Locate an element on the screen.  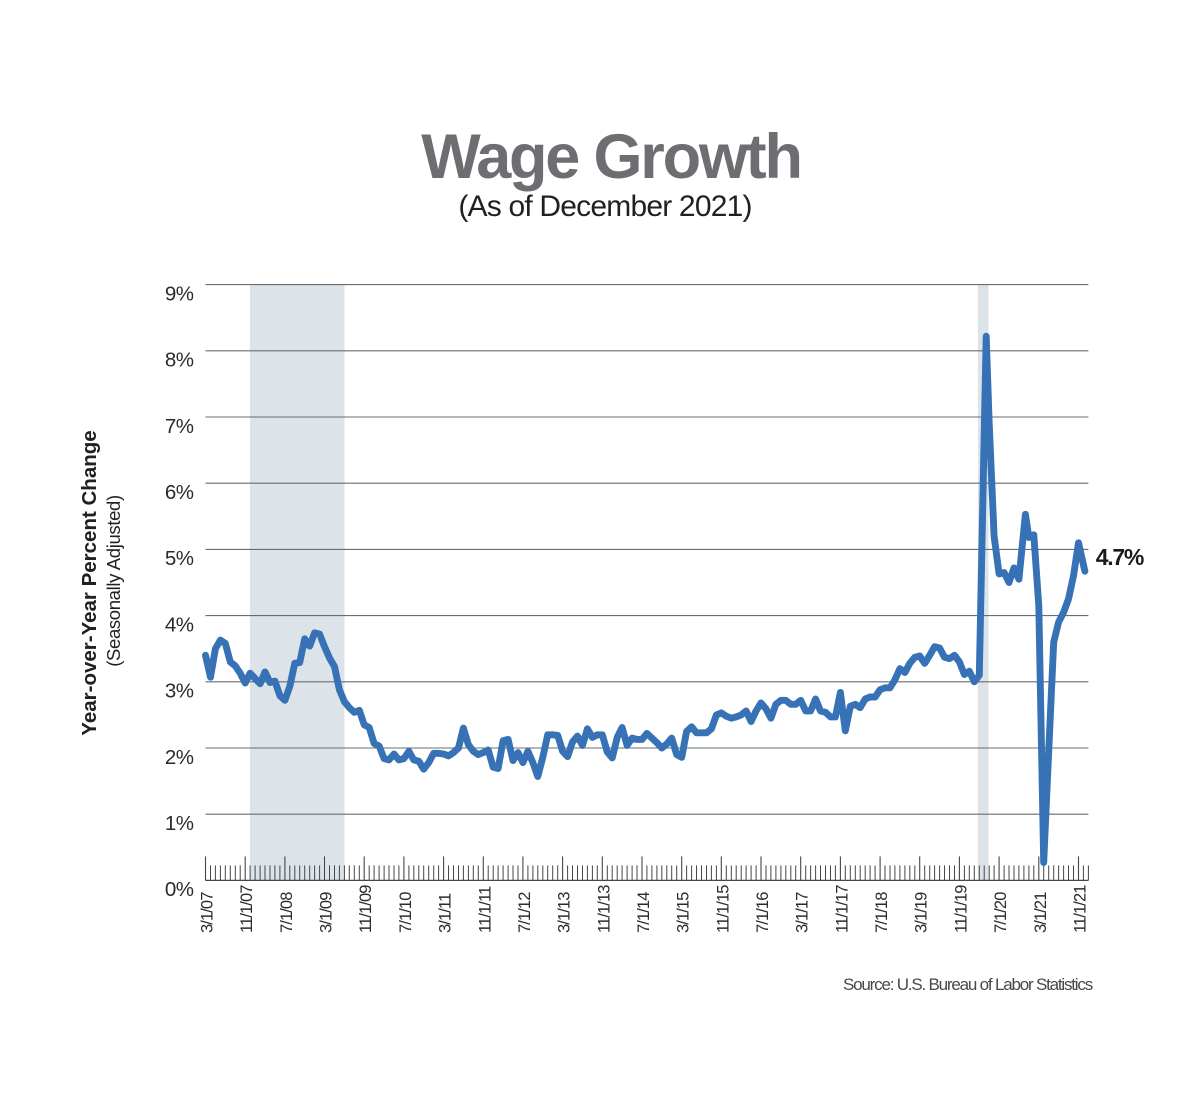
svg-text: 3/1/13 is located at coordinates (565, 912).